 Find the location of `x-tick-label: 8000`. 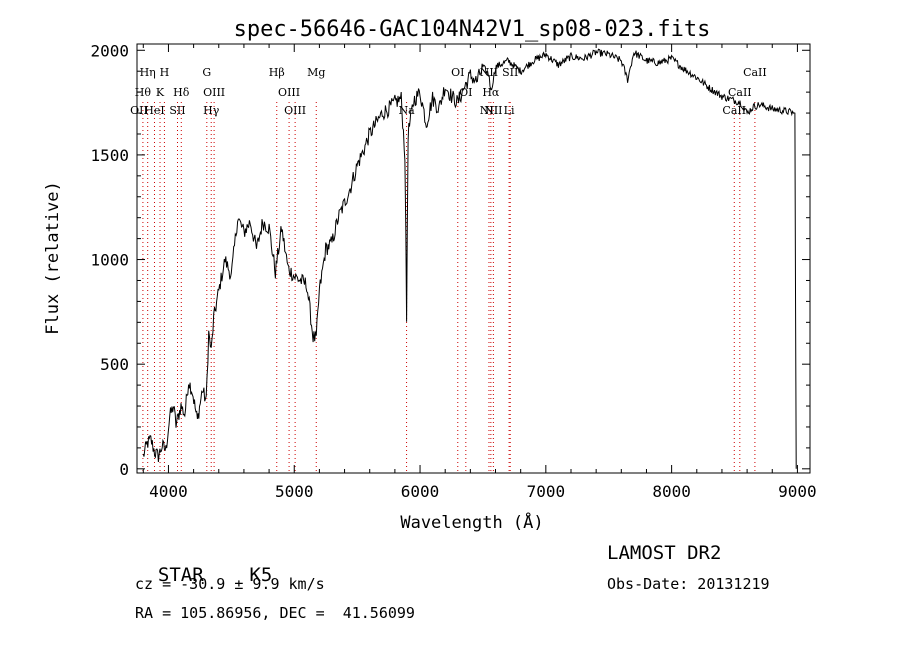

x-tick-label: 8000 is located at coordinates (671, 491).